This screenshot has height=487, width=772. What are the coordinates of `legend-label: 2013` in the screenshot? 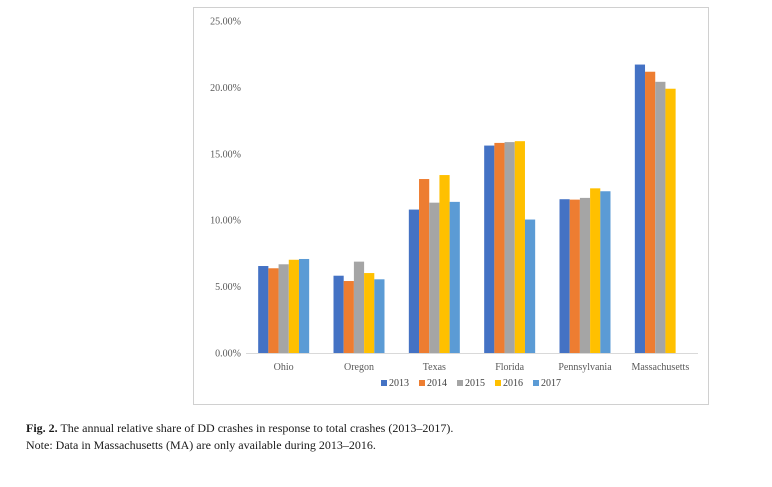 It's located at (399, 383).